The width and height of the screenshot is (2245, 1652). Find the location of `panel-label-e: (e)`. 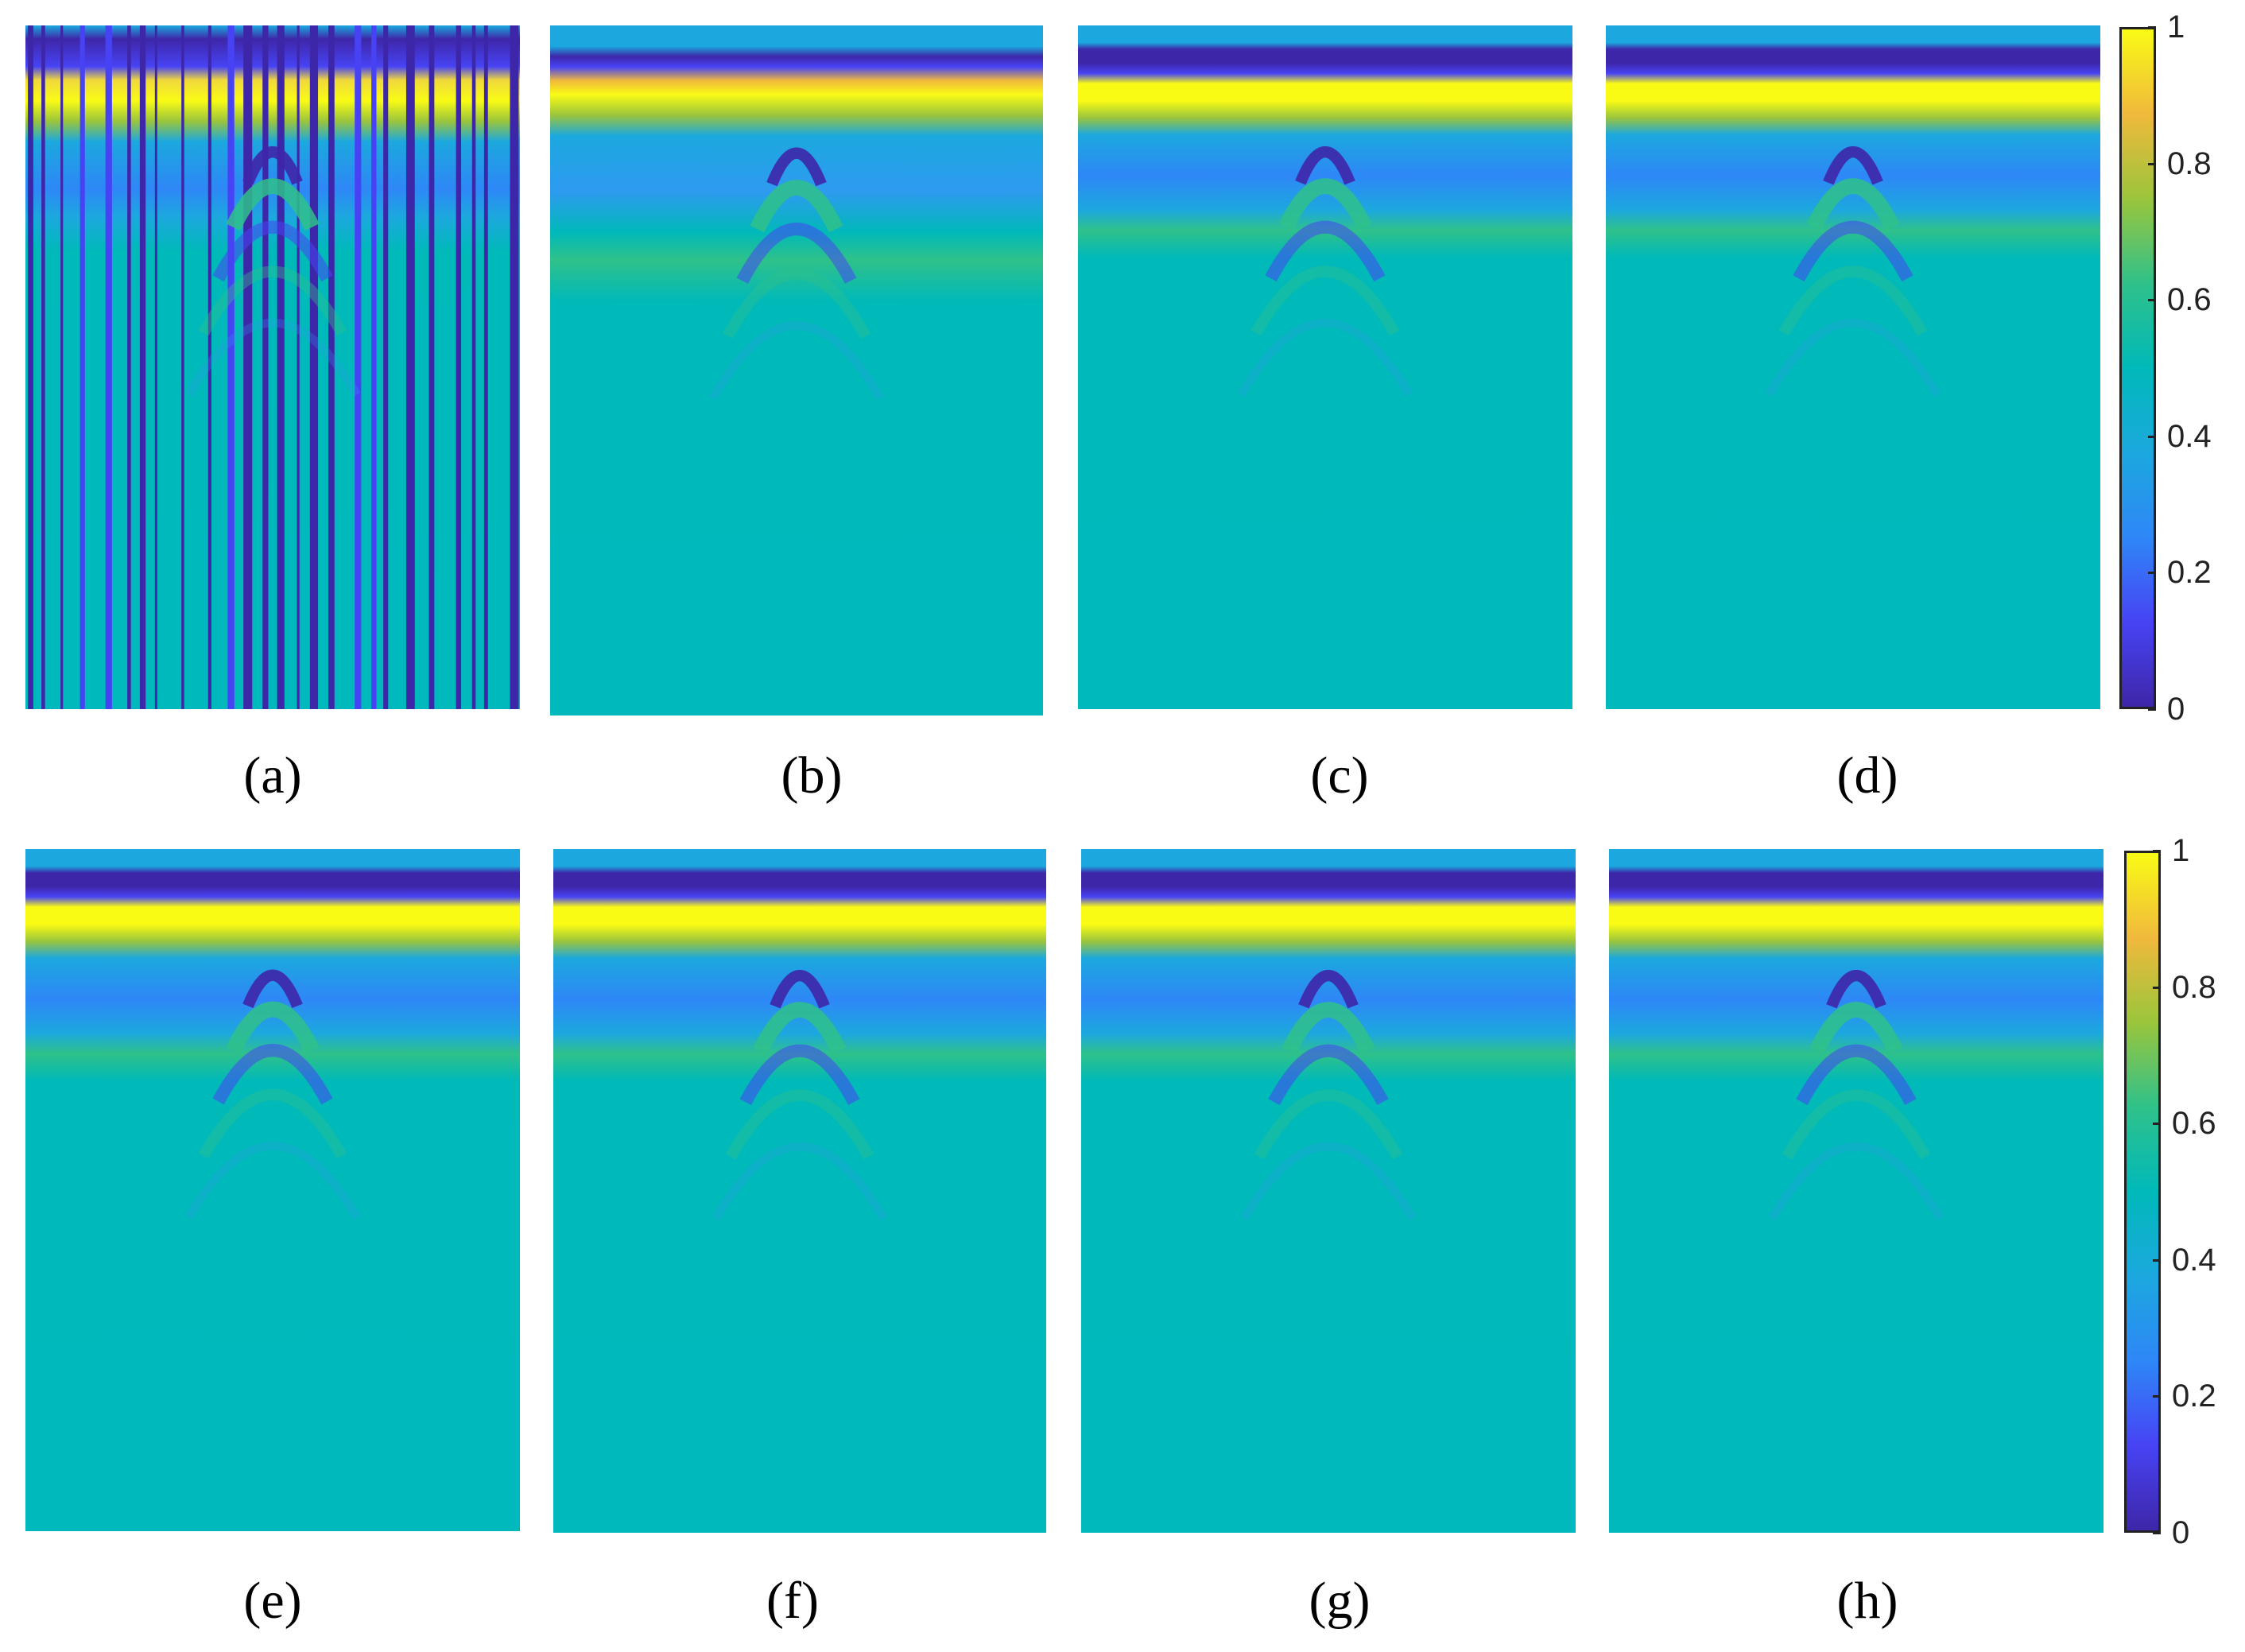

panel-label-e: (e) is located at coordinates (272, 1601).